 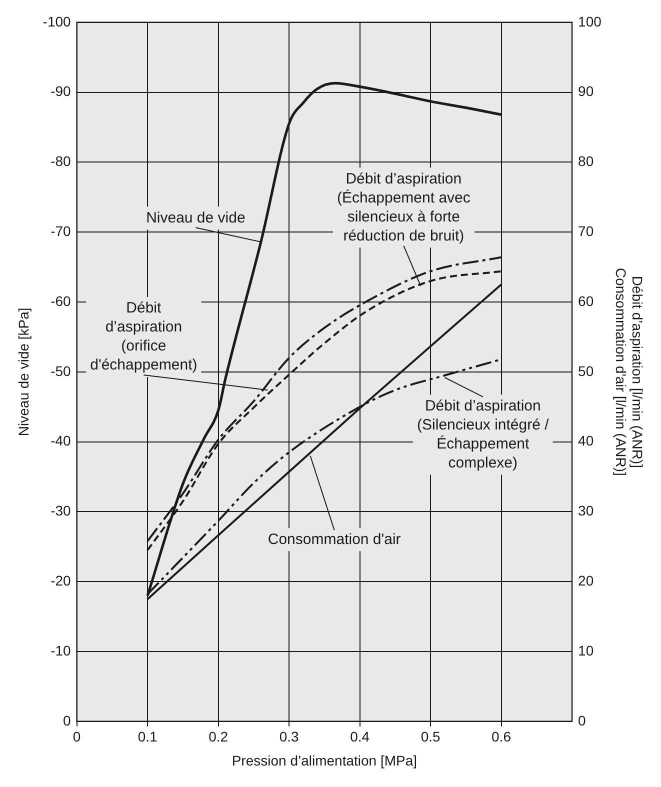 What do you see at coordinates (196, 217) in the screenshot?
I see `annotation: Niveau de vide` at bounding box center [196, 217].